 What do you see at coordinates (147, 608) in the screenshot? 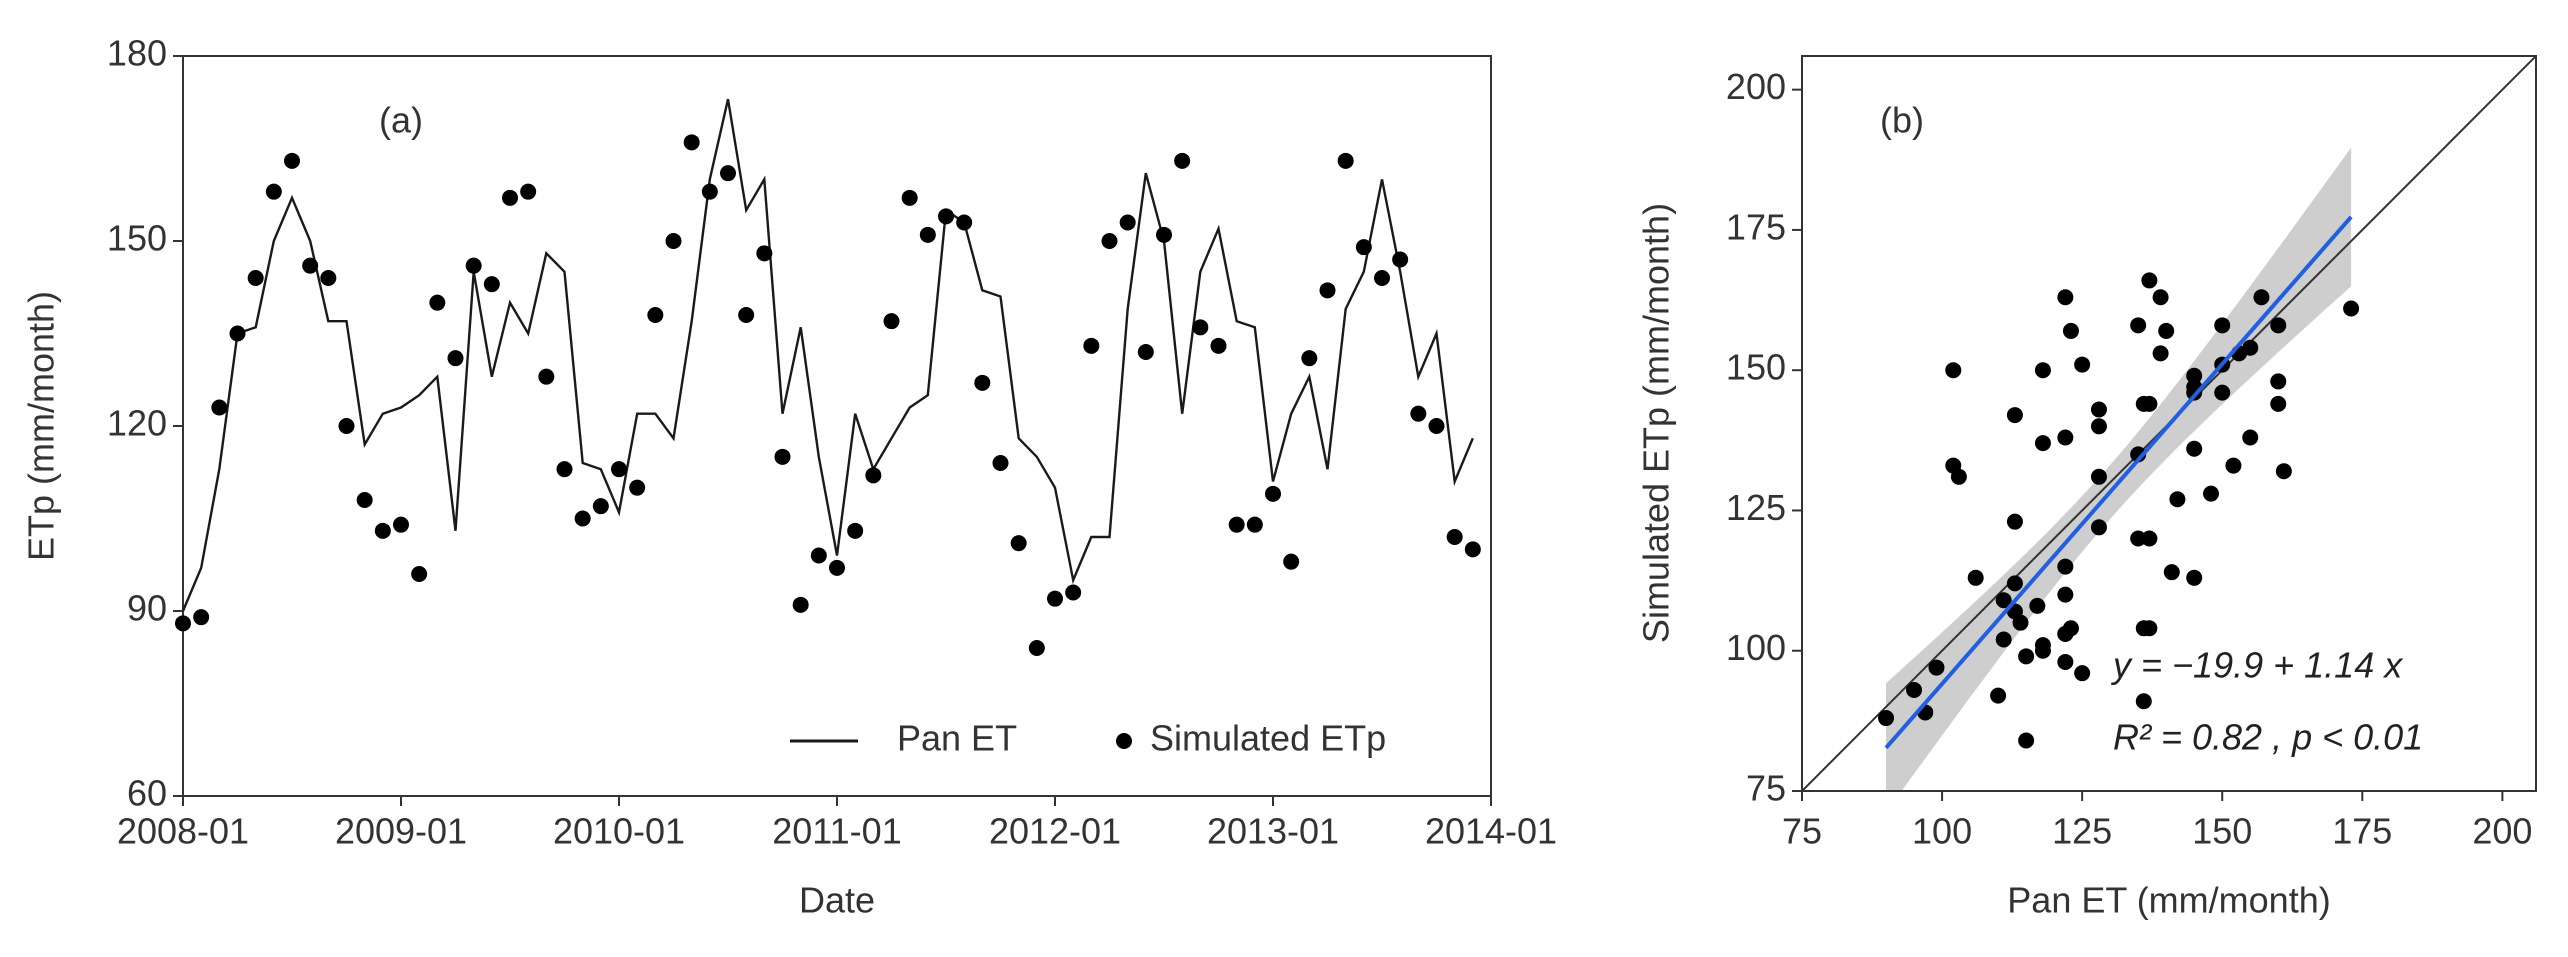
I see `y-tick-label: 90` at bounding box center [147, 608].